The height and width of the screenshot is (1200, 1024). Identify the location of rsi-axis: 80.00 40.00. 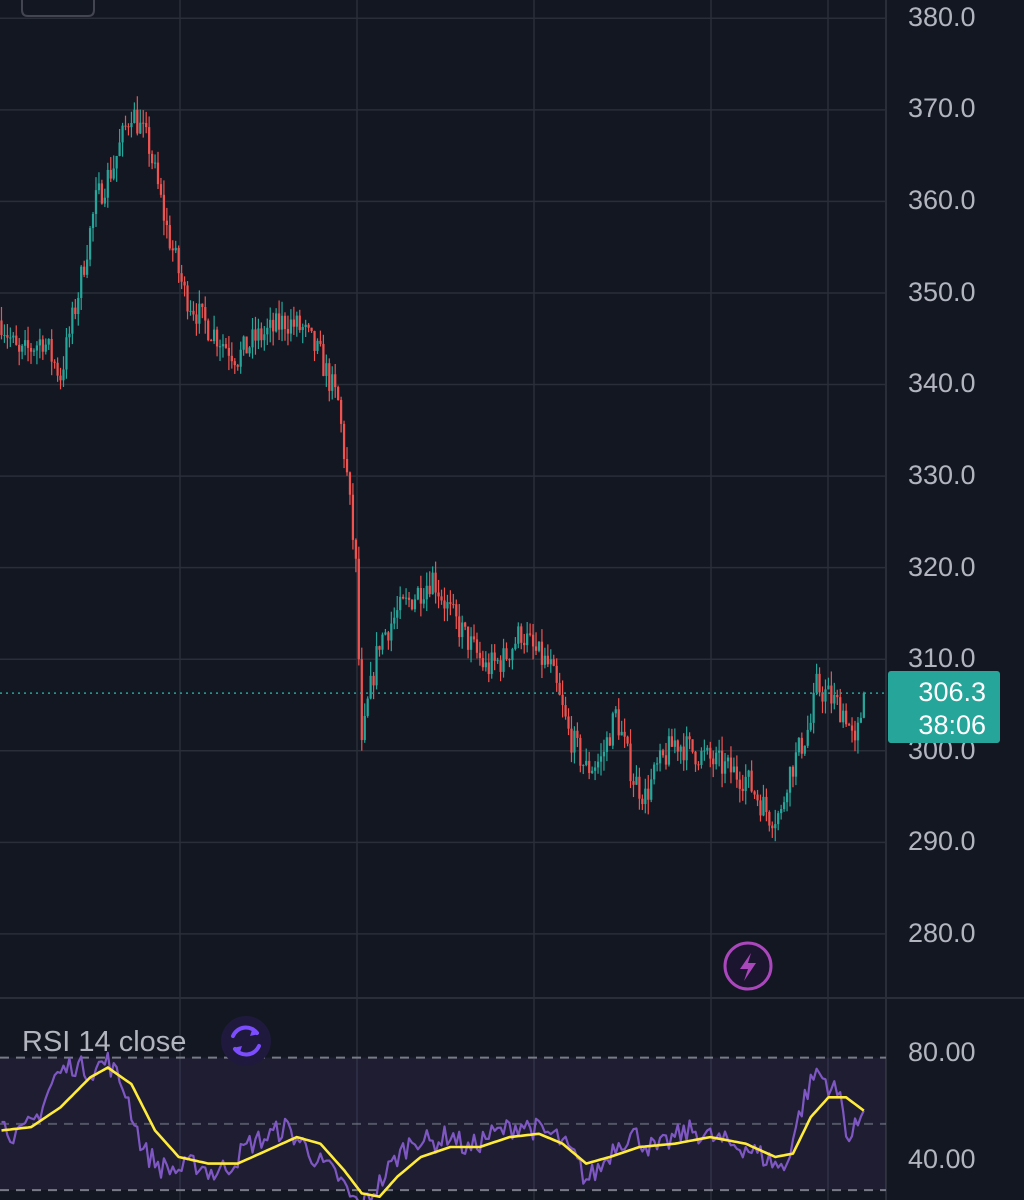
(942, 1105).